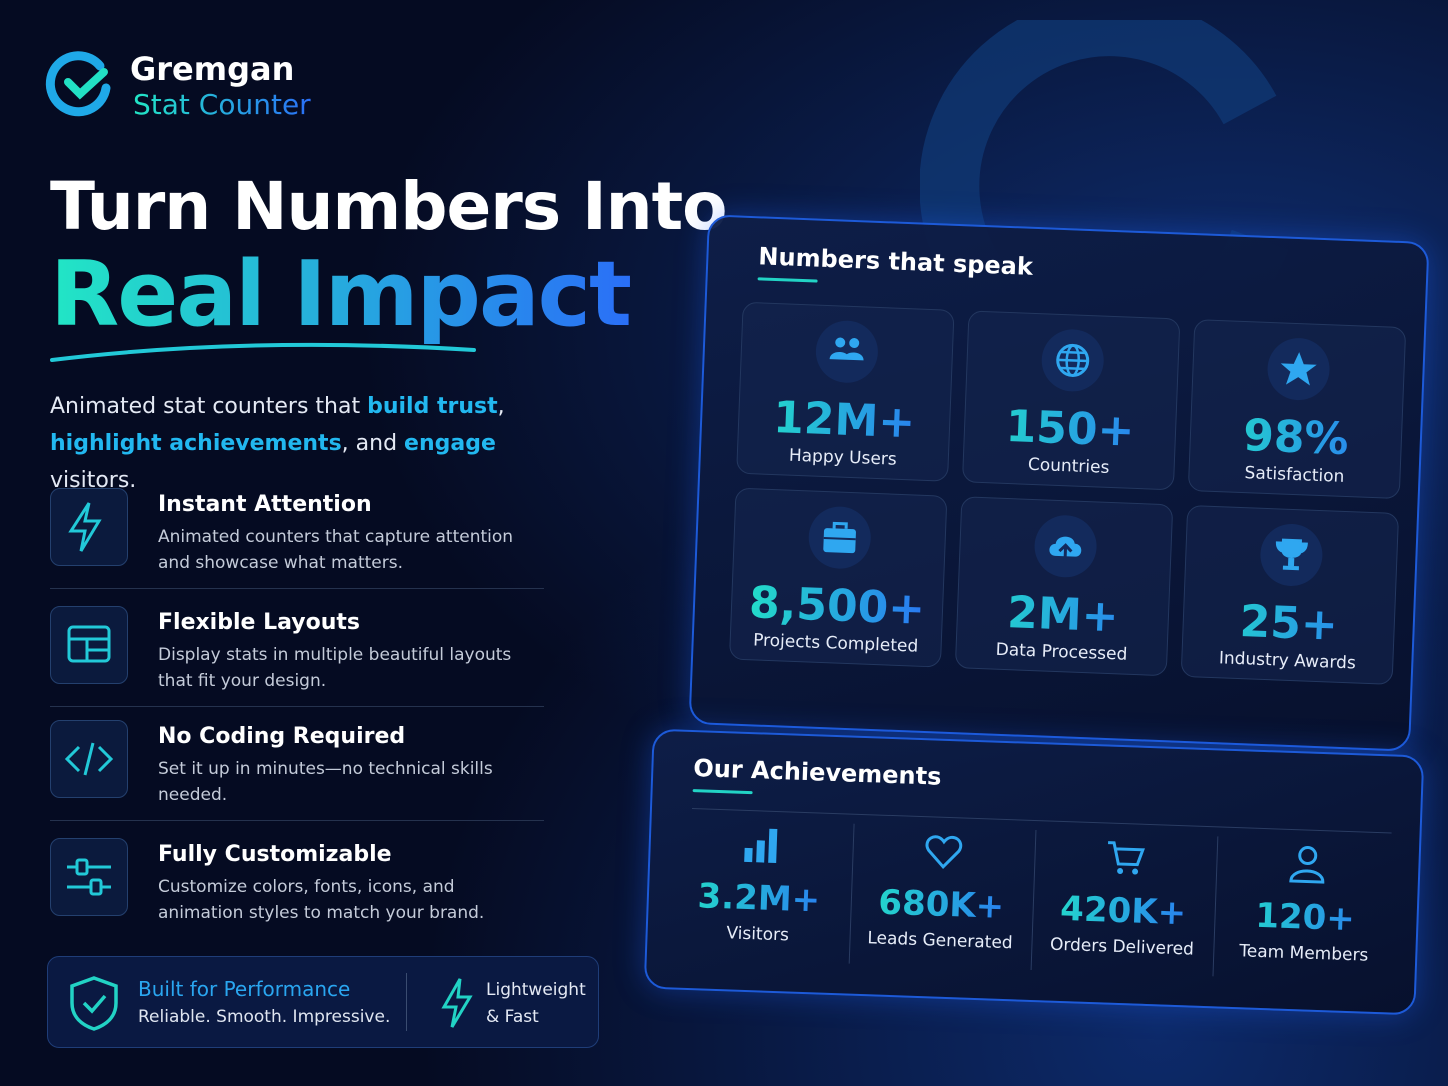 The image size is (1448, 1086). I want to click on achievement: 3.2M+ Visitors, so click(759, 890).